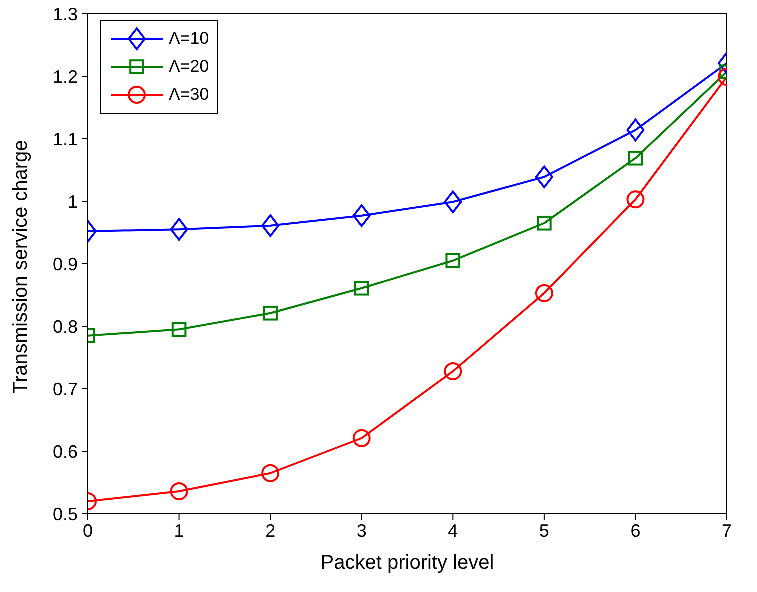 Image resolution: width=757 pixels, height=592 pixels. Describe the element at coordinates (361, 530) in the screenshot. I see `x-tick-label: 3` at that location.